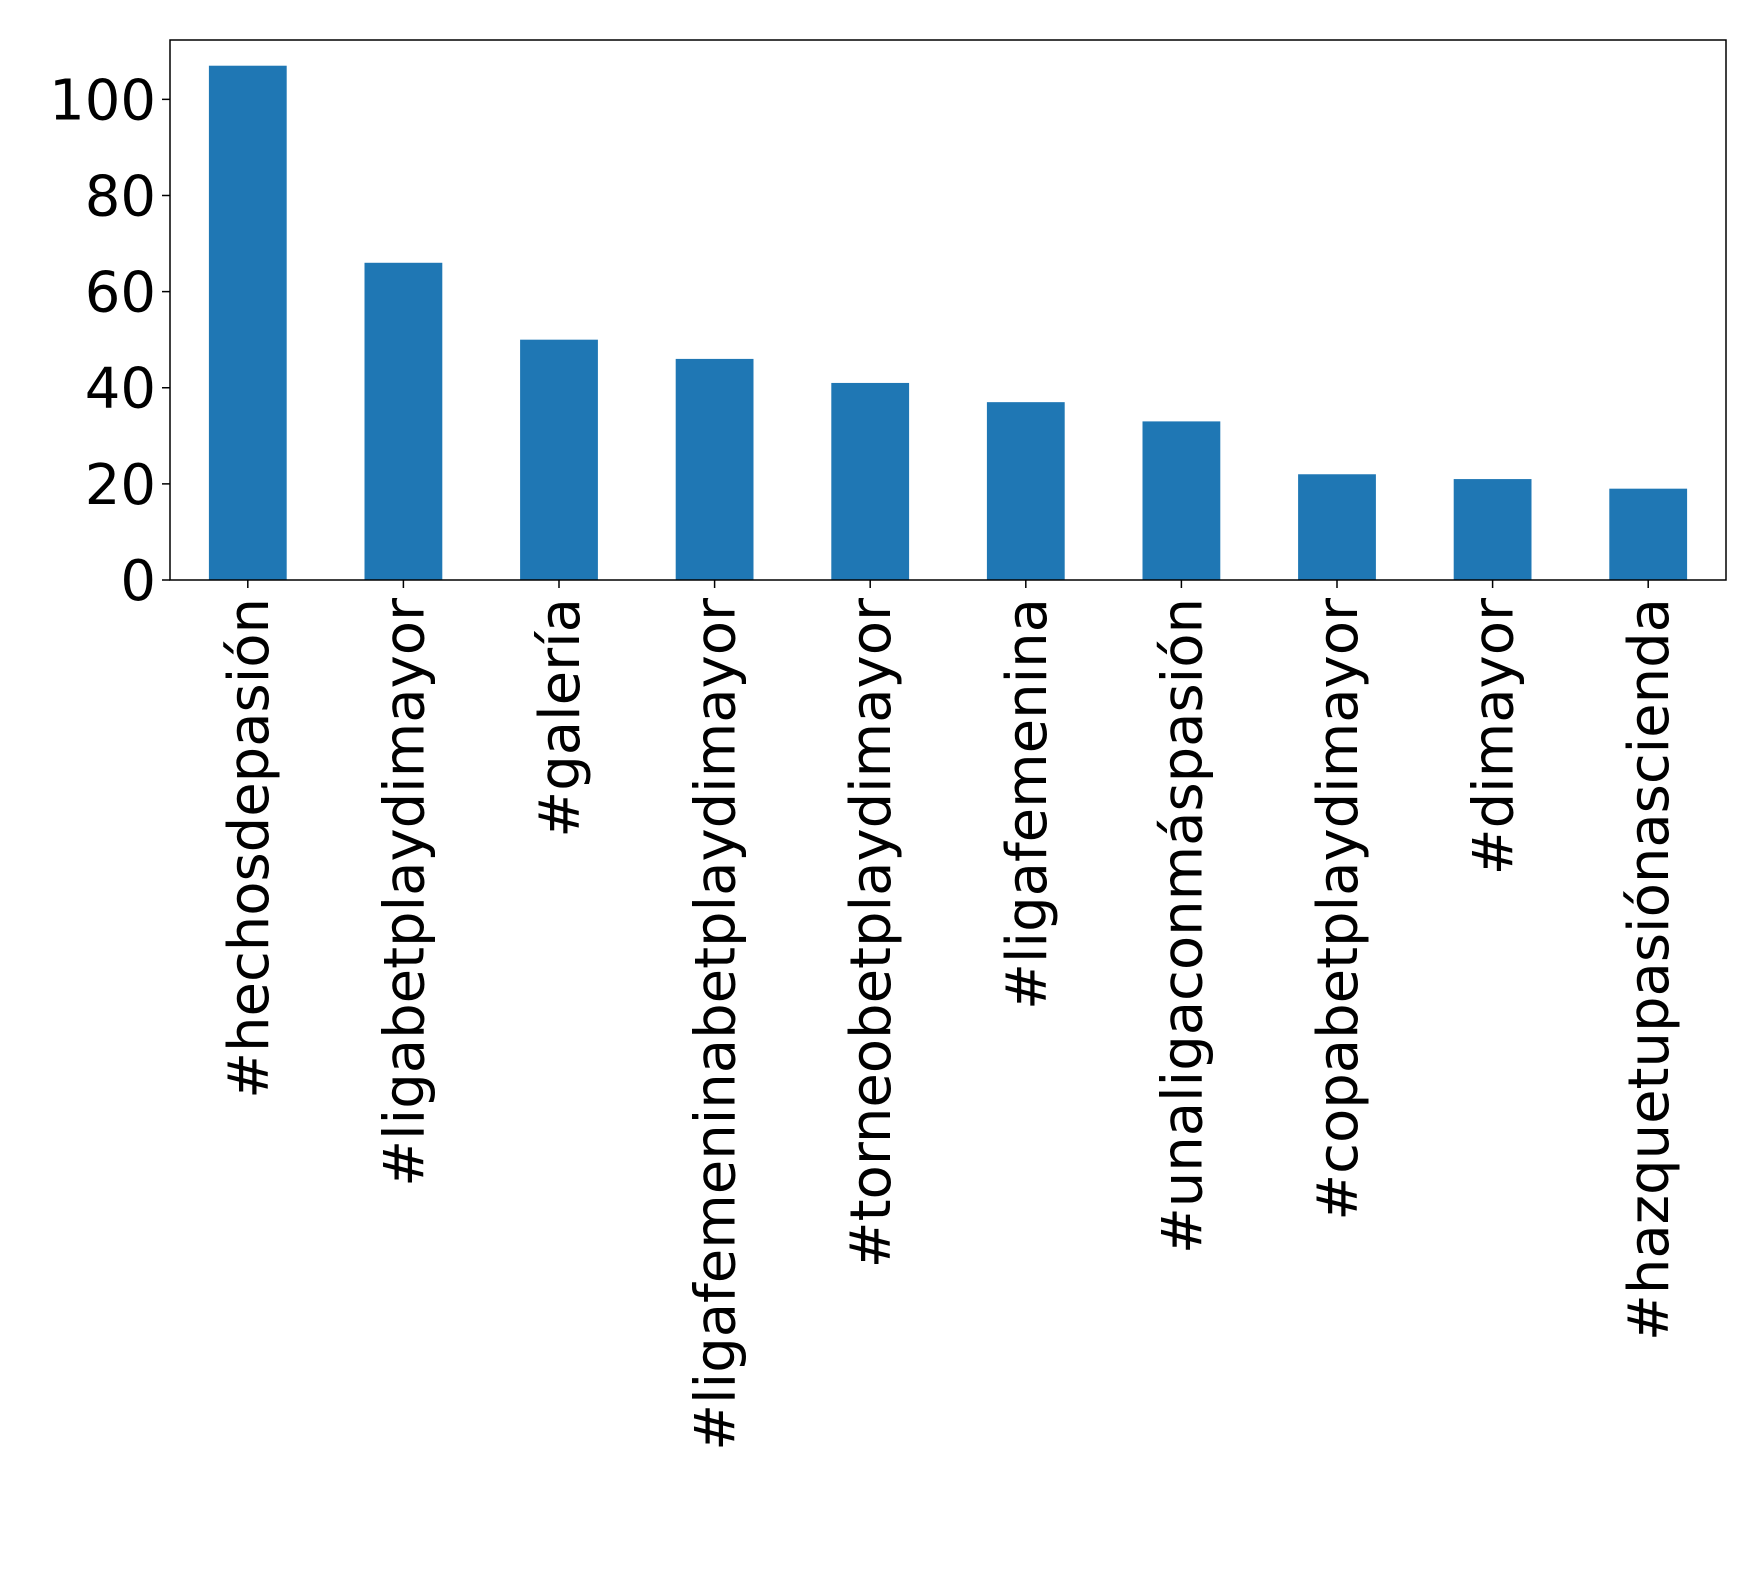 This screenshot has height=1579, width=1758. Describe the element at coordinates (1338, 909) in the screenshot. I see `x-tick-label: #copabetplaydimayor` at that location.